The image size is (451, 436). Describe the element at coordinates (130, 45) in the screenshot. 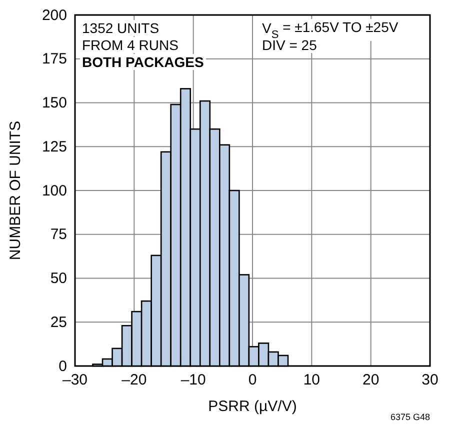

I see `annotation: FROM 4 RUNS` at that location.